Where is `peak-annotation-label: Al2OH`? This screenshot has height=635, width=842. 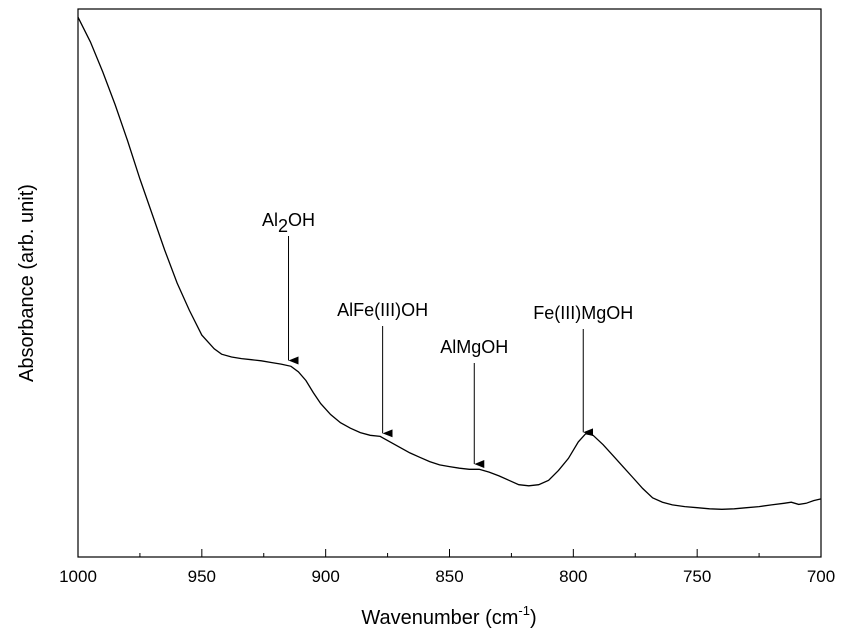
peak-annotation-label: Al2OH is located at coordinates (288, 223).